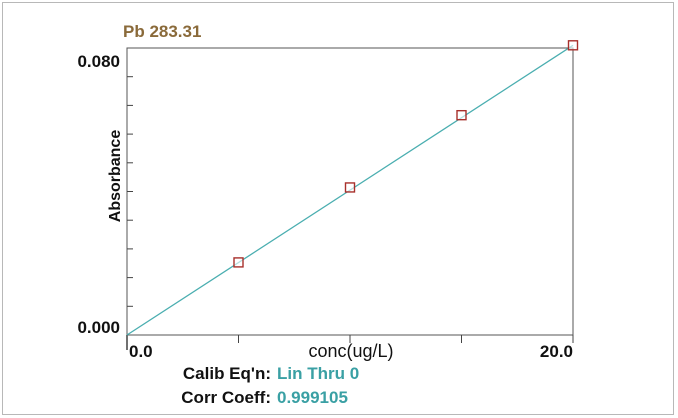  Describe the element at coordinates (98, 61) in the screenshot. I see `y-tick-label-max: 0.080` at that location.